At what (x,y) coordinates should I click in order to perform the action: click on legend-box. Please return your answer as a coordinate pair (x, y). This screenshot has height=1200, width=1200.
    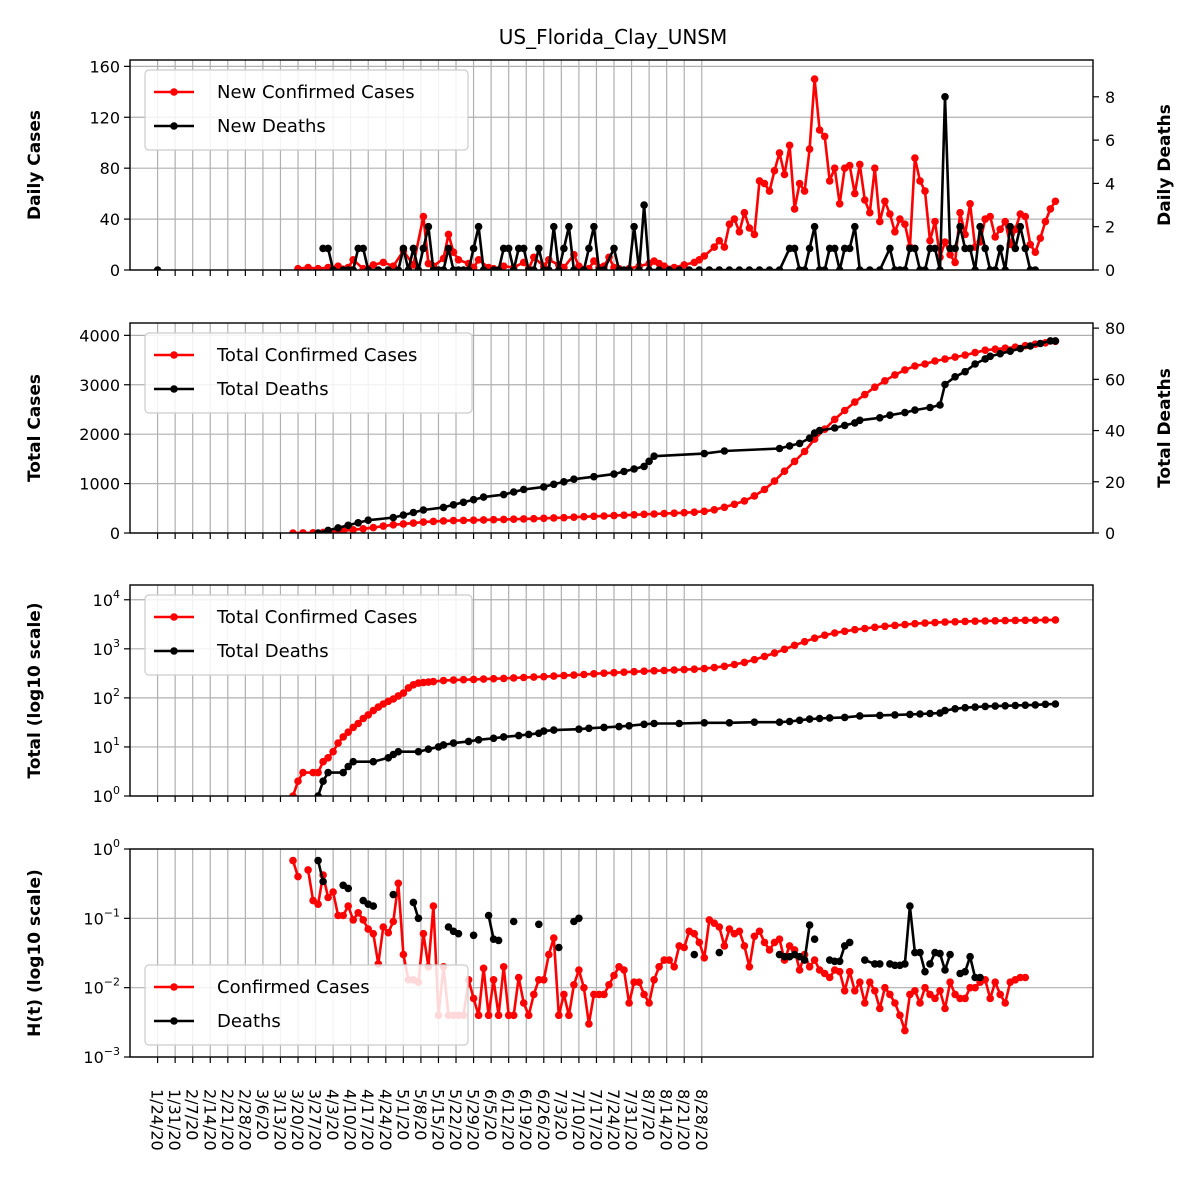
    Looking at the image, I should click on (308, 373).